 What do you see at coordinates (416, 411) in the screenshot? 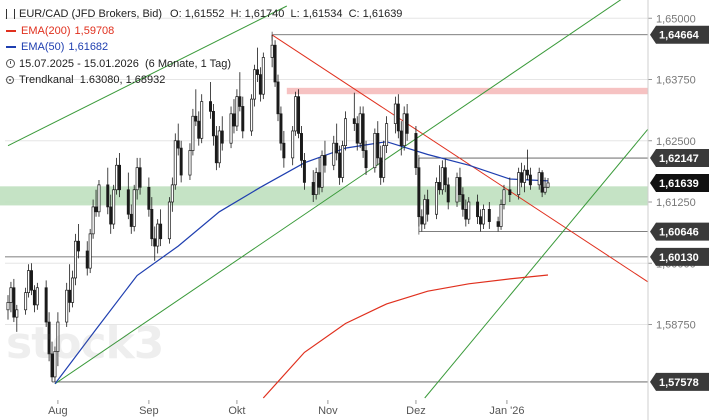
I see `x-tick-label: Dez` at bounding box center [416, 411].